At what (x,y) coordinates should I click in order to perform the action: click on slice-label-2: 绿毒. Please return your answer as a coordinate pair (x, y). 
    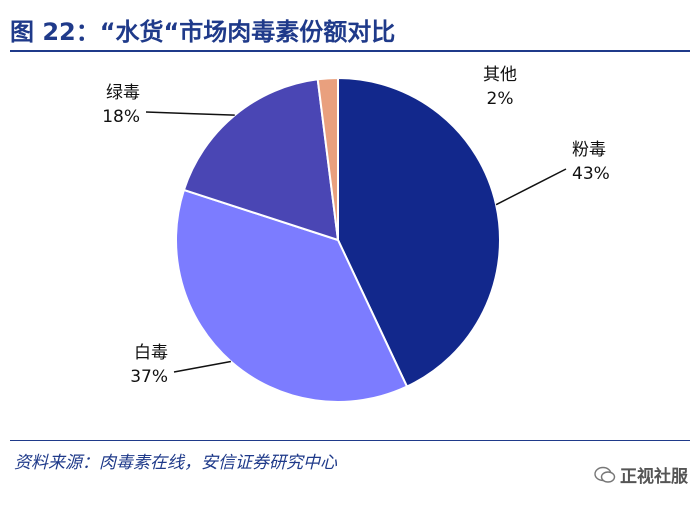
    Looking at the image, I should click on (123, 93).